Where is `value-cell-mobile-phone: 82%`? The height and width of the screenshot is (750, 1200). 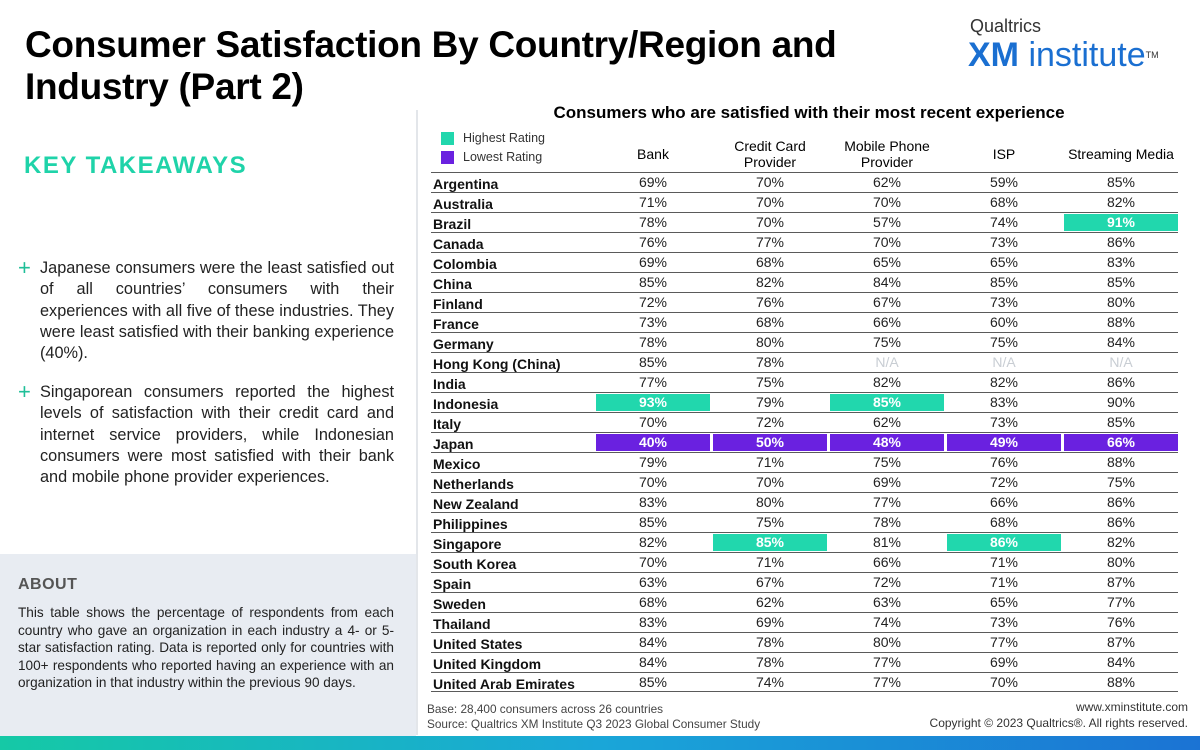 value-cell-mobile-phone: 82% is located at coordinates (887, 382).